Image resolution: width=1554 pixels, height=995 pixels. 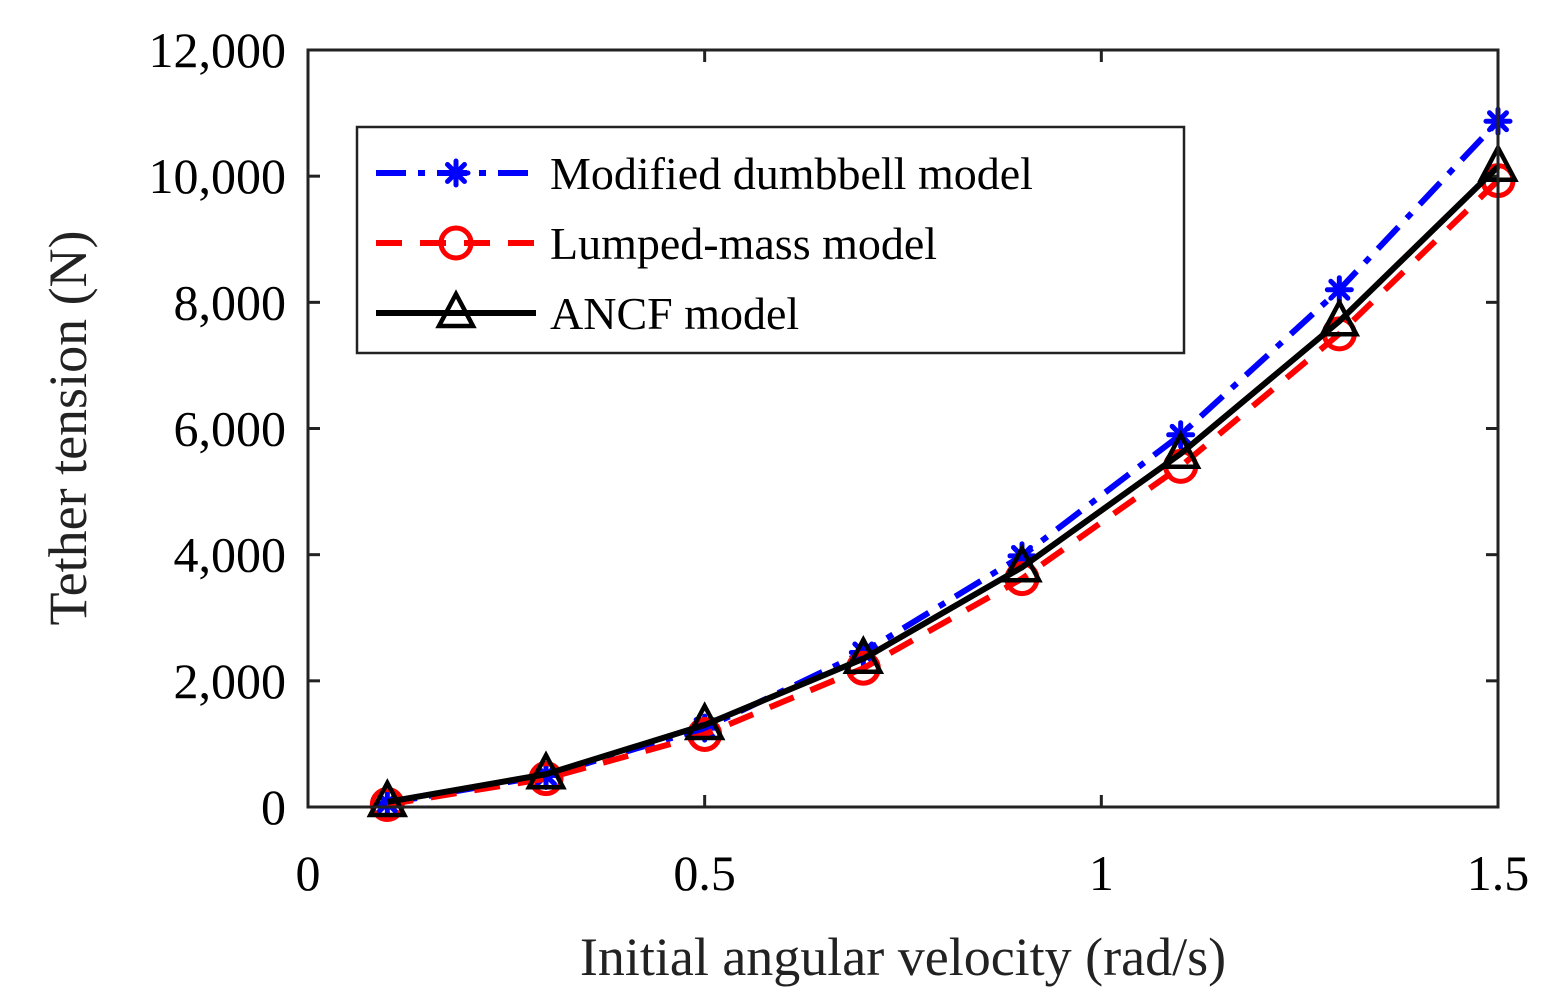 I want to click on x-tick-label: 0, so click(x=308, y=873).